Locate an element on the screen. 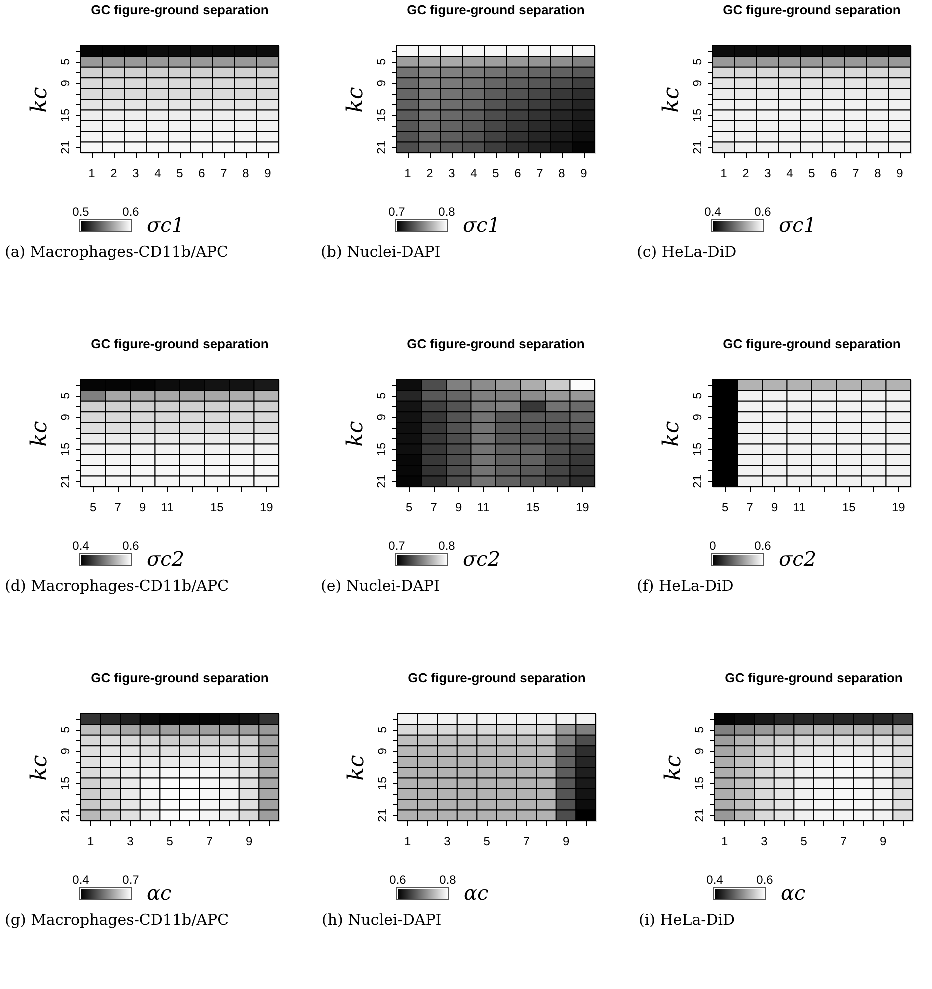  x-tick-label: 8 is located at coordinates (878, 173).